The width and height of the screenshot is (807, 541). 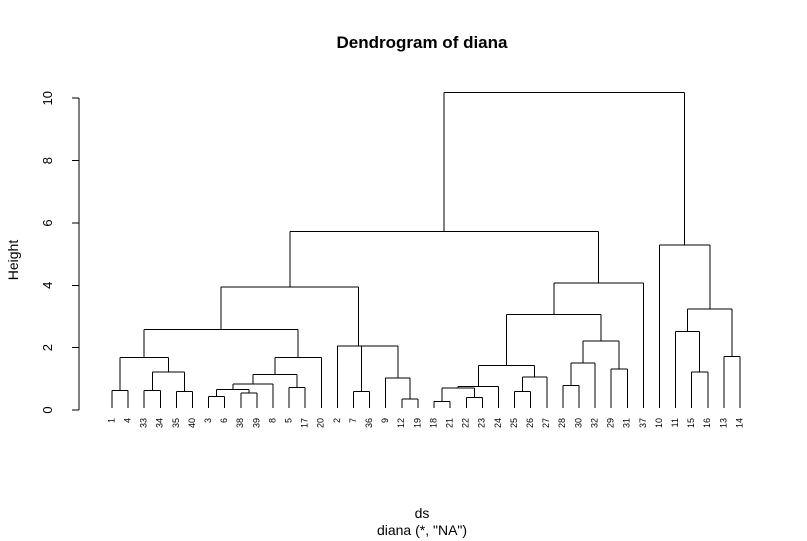 What do you see at coordinates (127, 420) in the screenshot?
I see `leaf-label: 4` at bounding box center [127, 420].